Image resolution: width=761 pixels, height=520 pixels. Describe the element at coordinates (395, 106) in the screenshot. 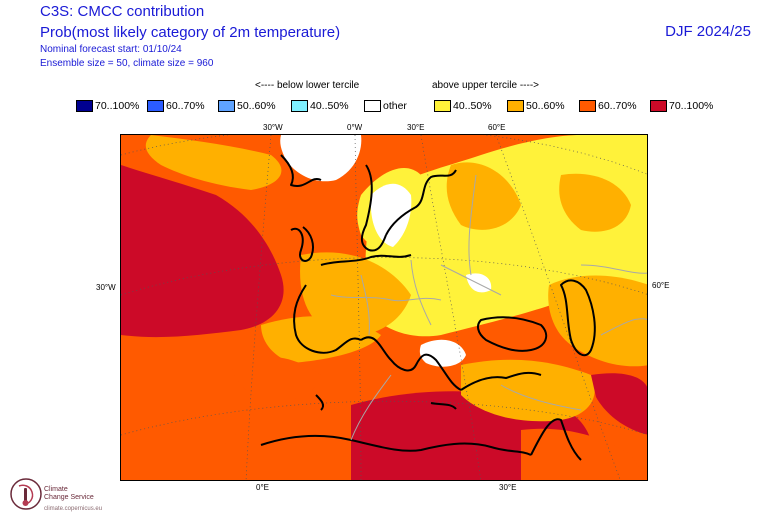

I see `legend-label: other` at that location.